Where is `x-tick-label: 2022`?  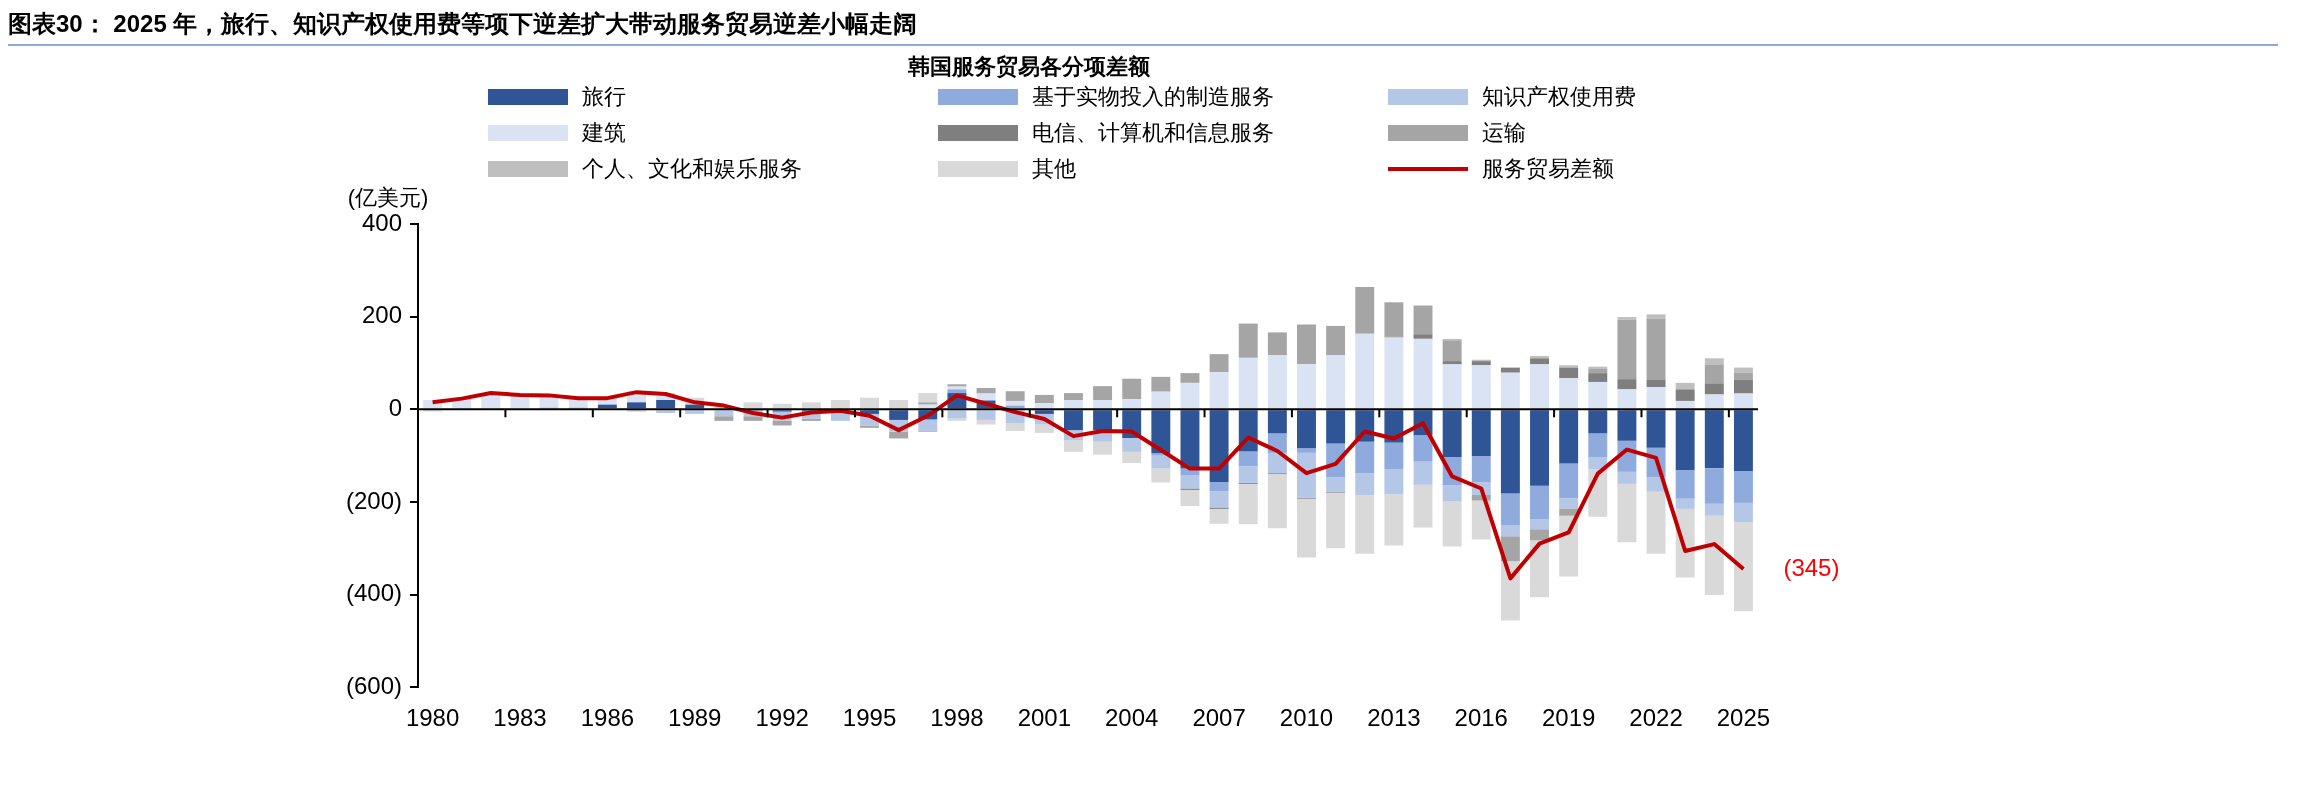 x-tick-label: 2022 is located at coordinates (1656, 718).